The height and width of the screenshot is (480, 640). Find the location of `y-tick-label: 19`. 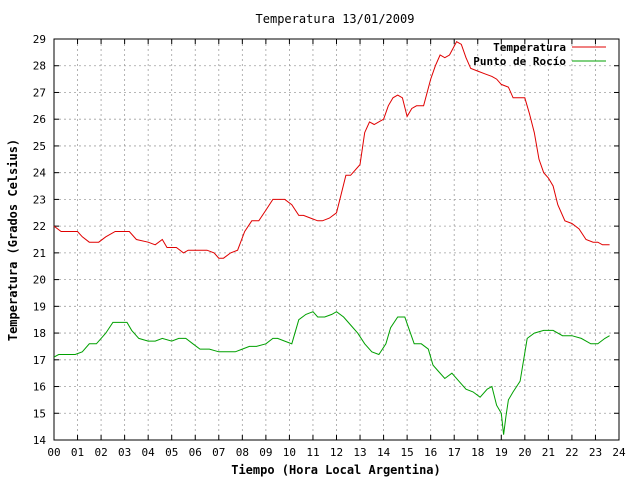

y-tick-label: 19 is located at coordinates (39, 306).